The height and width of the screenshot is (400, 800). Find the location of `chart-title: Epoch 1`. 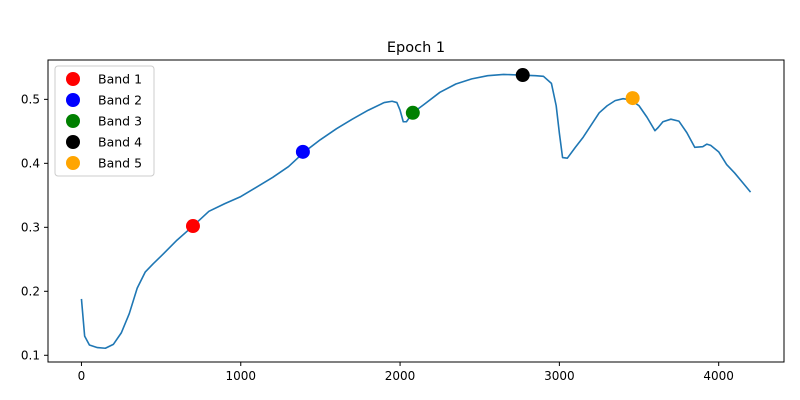

chart-title: Epoch 1 is located at coordinates (416, 48).